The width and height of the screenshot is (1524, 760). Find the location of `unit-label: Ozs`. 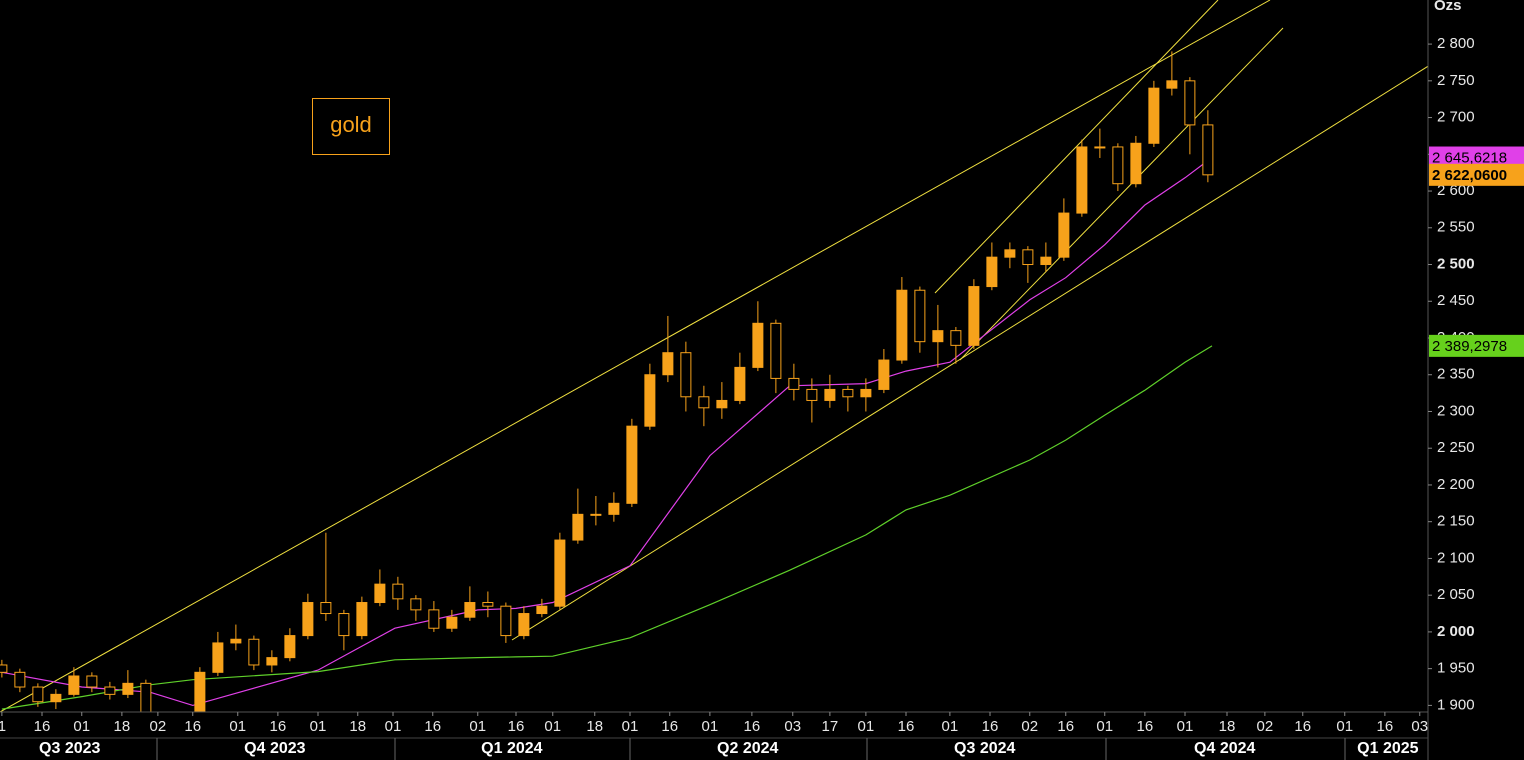

unit-label: Ozs is located at coordinates (1448, 7).